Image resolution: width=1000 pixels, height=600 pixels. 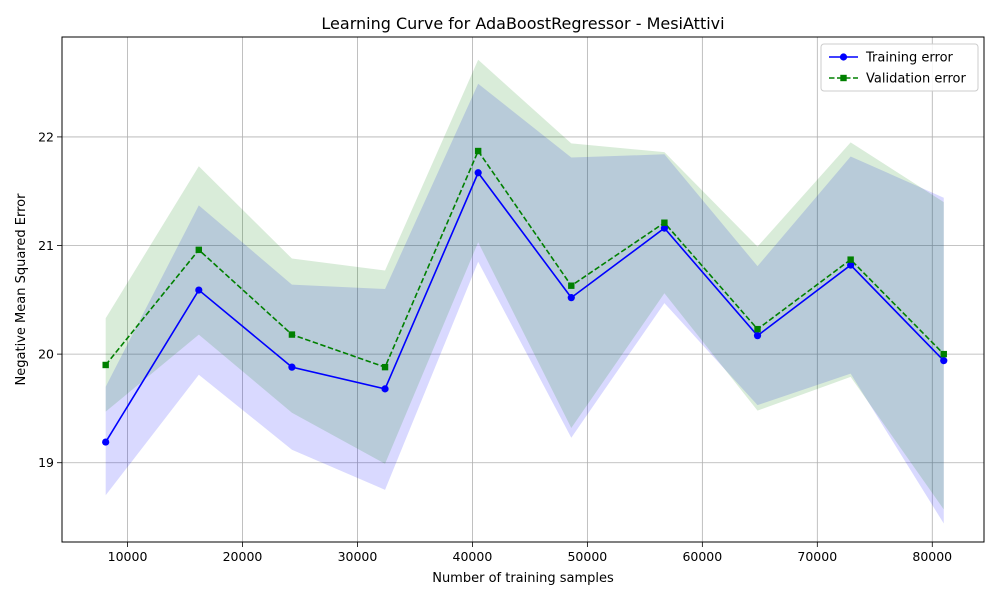 What do you see at coordinates (523, 578) in the screenshot?
I see `x-axis-title: Number of training samples` at bounding box center [523, 578].